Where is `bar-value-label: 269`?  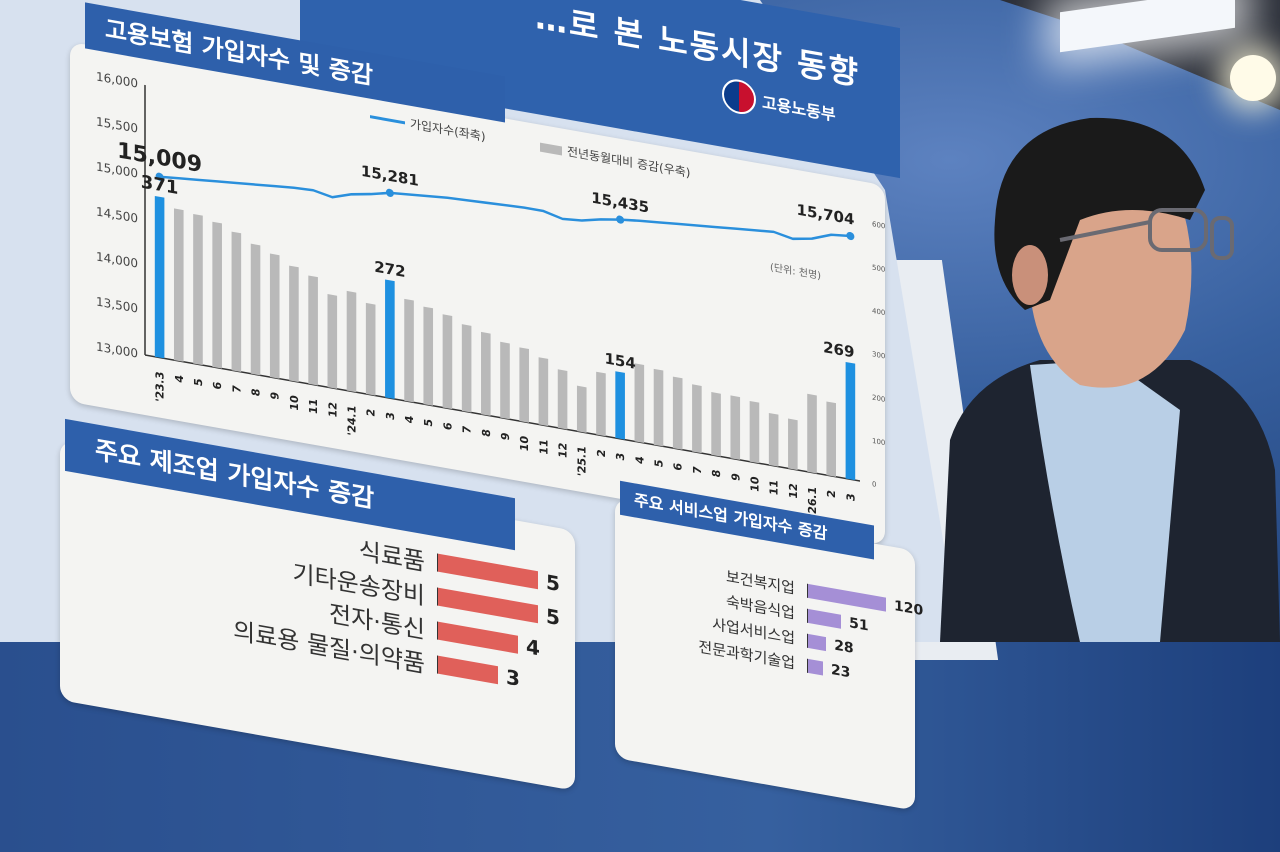
bar-value-label: 269 is located at coordinates (838, 349).